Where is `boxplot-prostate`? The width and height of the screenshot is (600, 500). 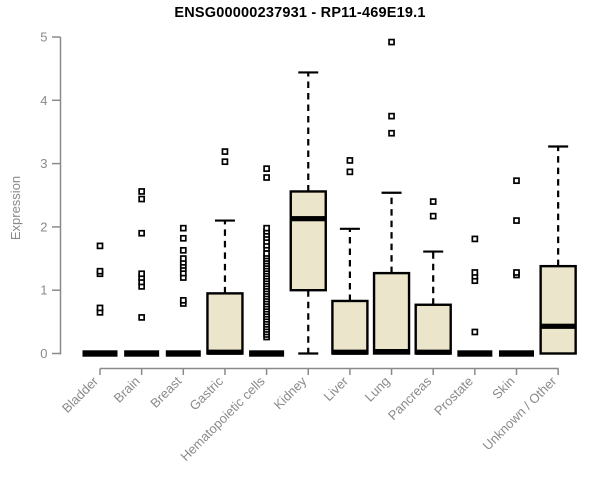 boxplot-prostate is located at coordinates (475, 296).